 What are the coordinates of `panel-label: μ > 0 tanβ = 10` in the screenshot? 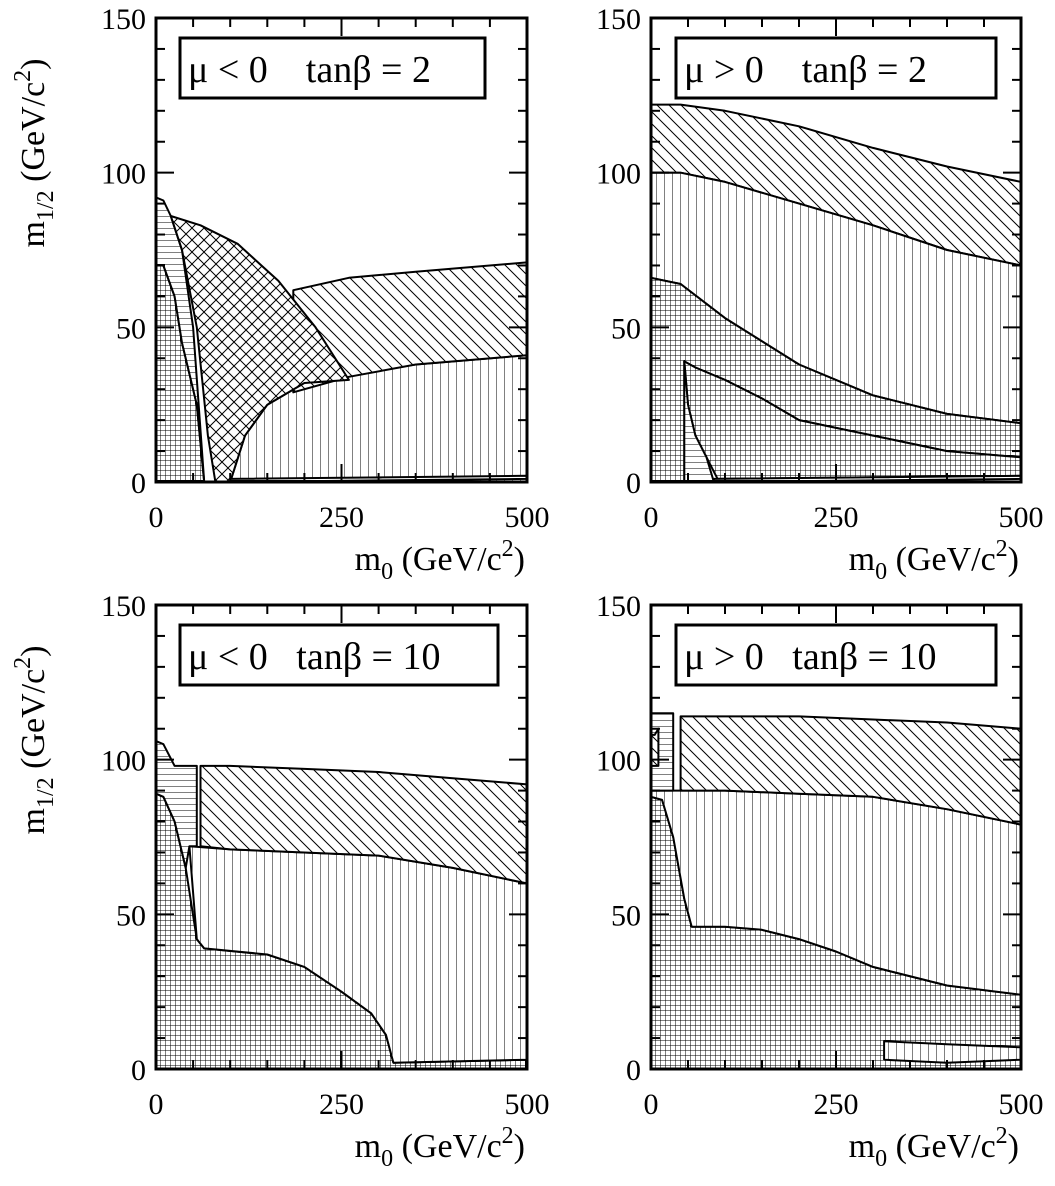 It's located at (810, 657).